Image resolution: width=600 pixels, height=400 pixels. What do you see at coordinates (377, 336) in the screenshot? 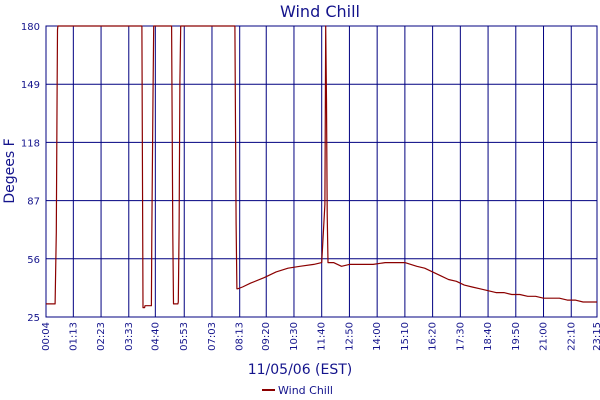
I see `x-tick-label: 14:00` at bounding box center [377, 336].